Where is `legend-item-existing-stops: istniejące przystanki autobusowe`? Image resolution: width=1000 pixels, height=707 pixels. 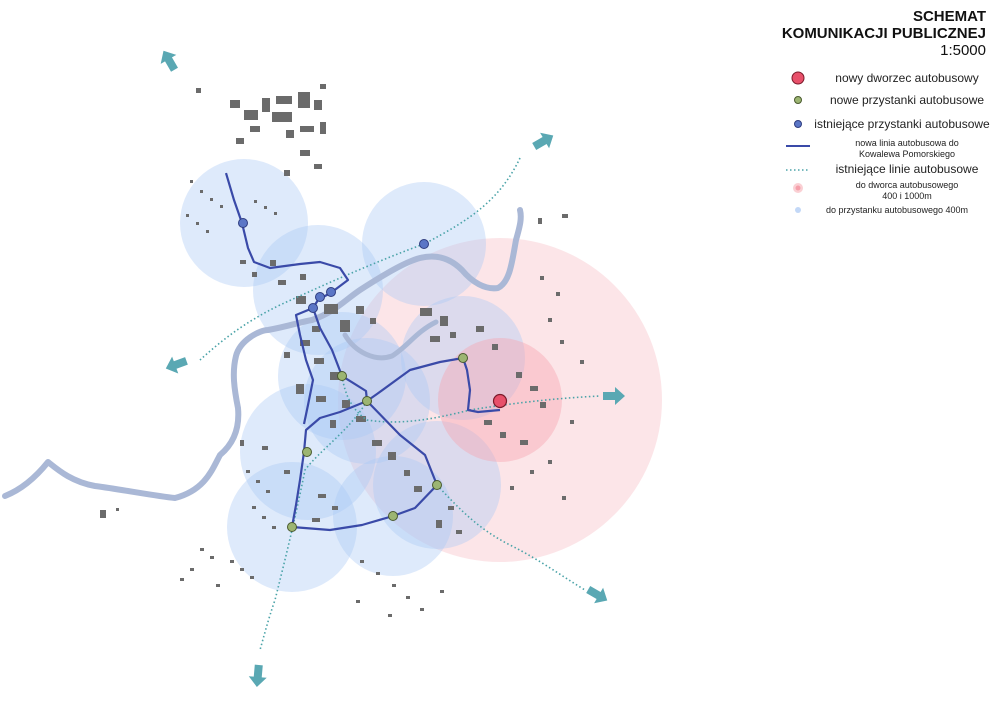 legend-item-existing-stops: istniejące przystanki autobusowe is located at coordinates (886, 124).